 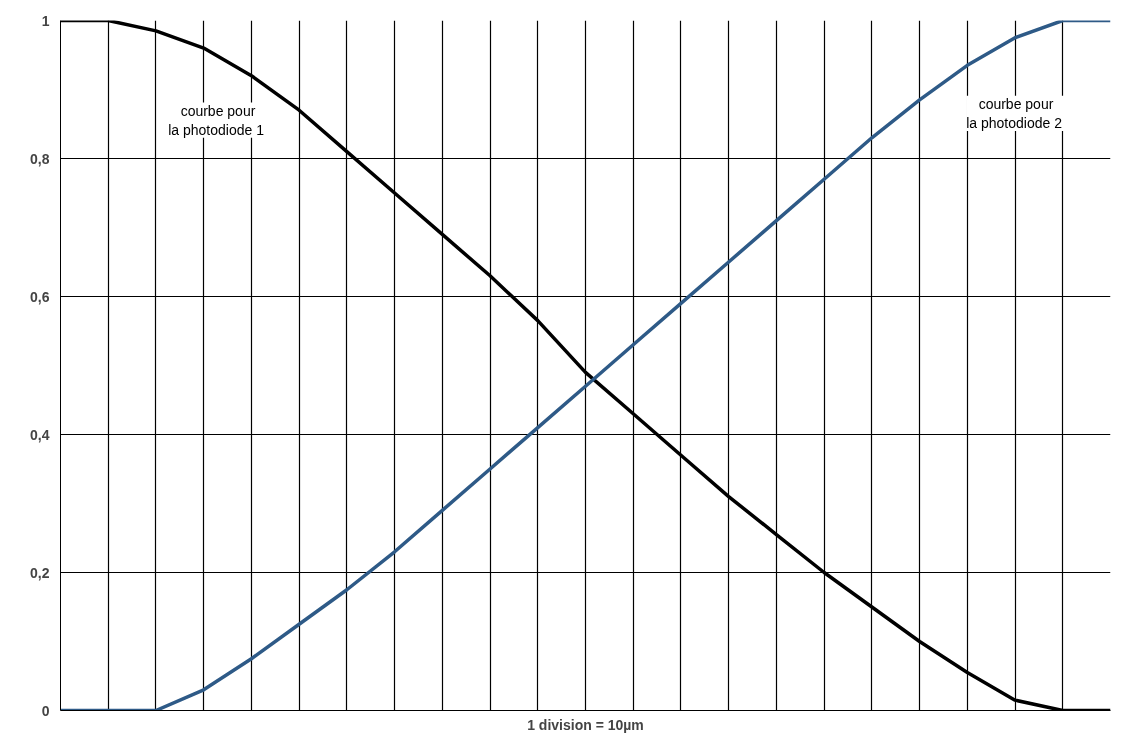 I want to click on y-tick-label: 0,2, so click(x=40, y=572).